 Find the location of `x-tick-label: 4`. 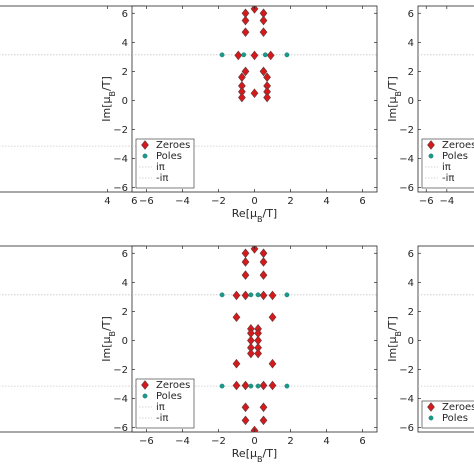

x-tick-label: 4 is located at coordinates (326, 441).